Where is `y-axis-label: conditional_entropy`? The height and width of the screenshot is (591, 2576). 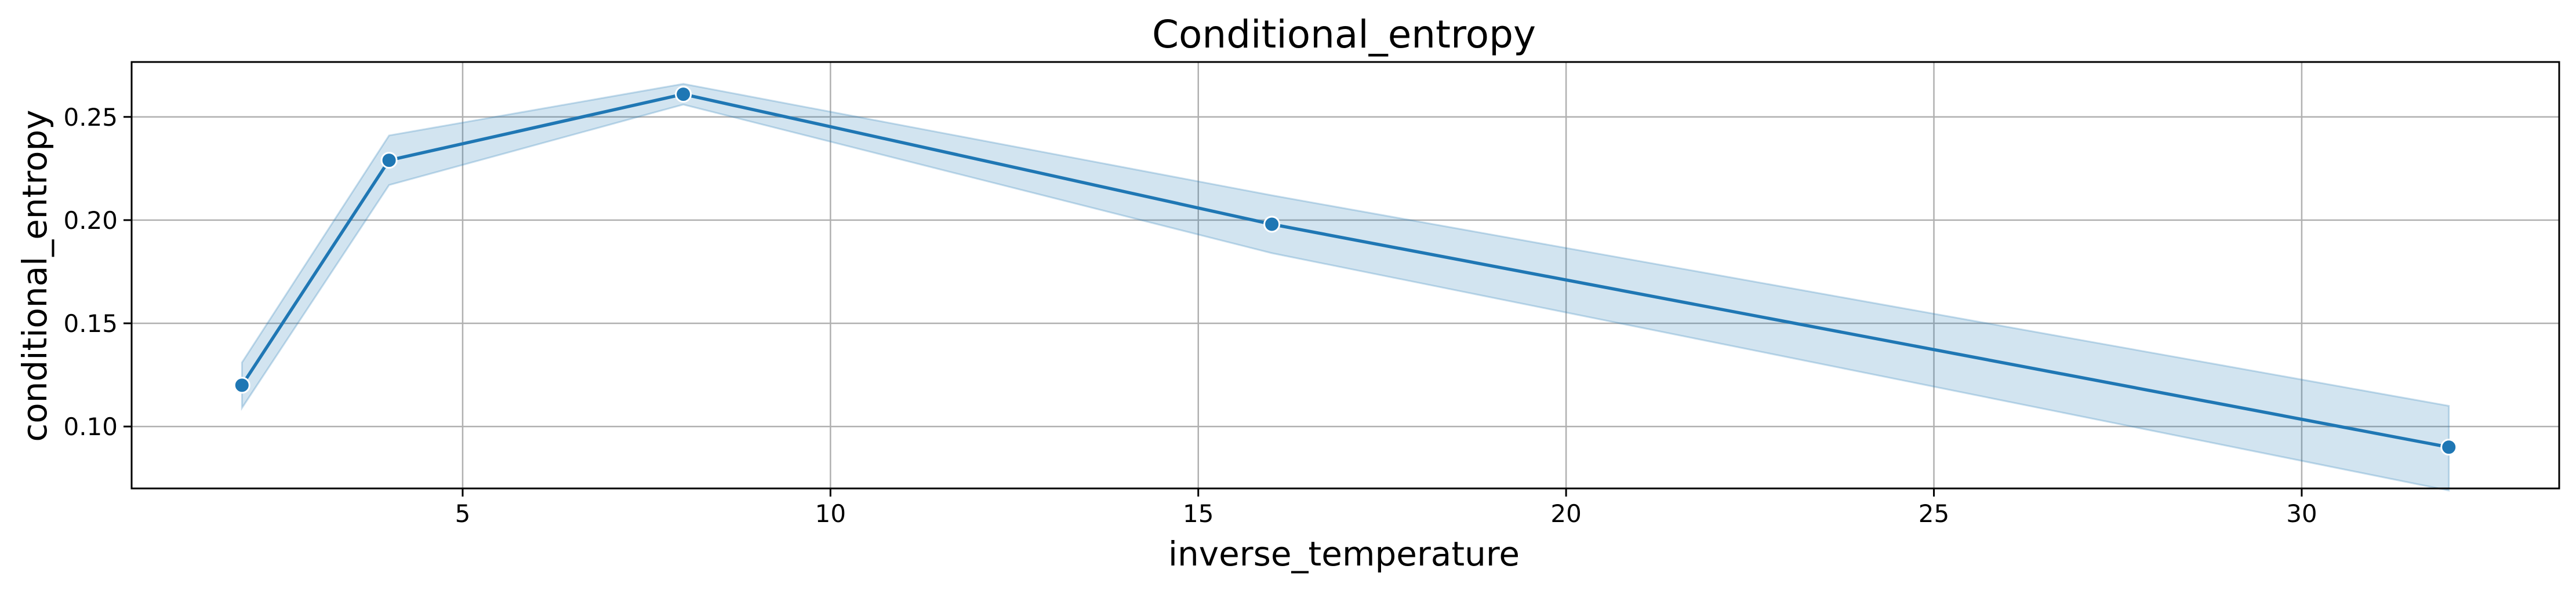 y-axis-label: conditional_entropy is located at coordinates (35, 276).